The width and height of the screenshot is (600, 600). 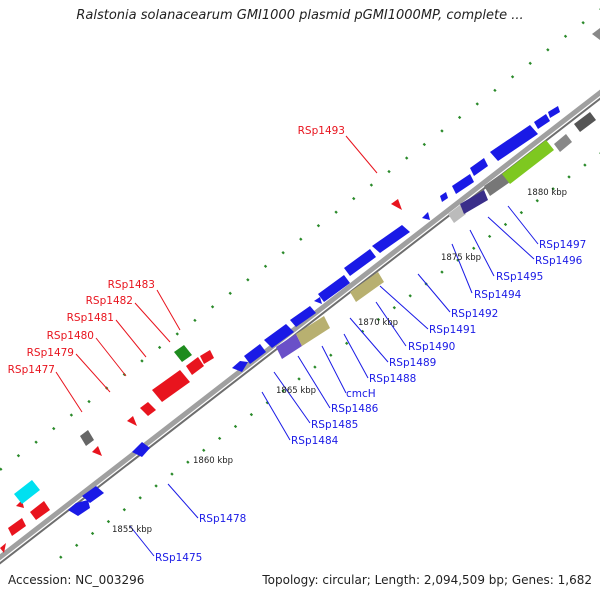 I want to click on scale-label: 1855 kbp, so click(x=132, y=530).